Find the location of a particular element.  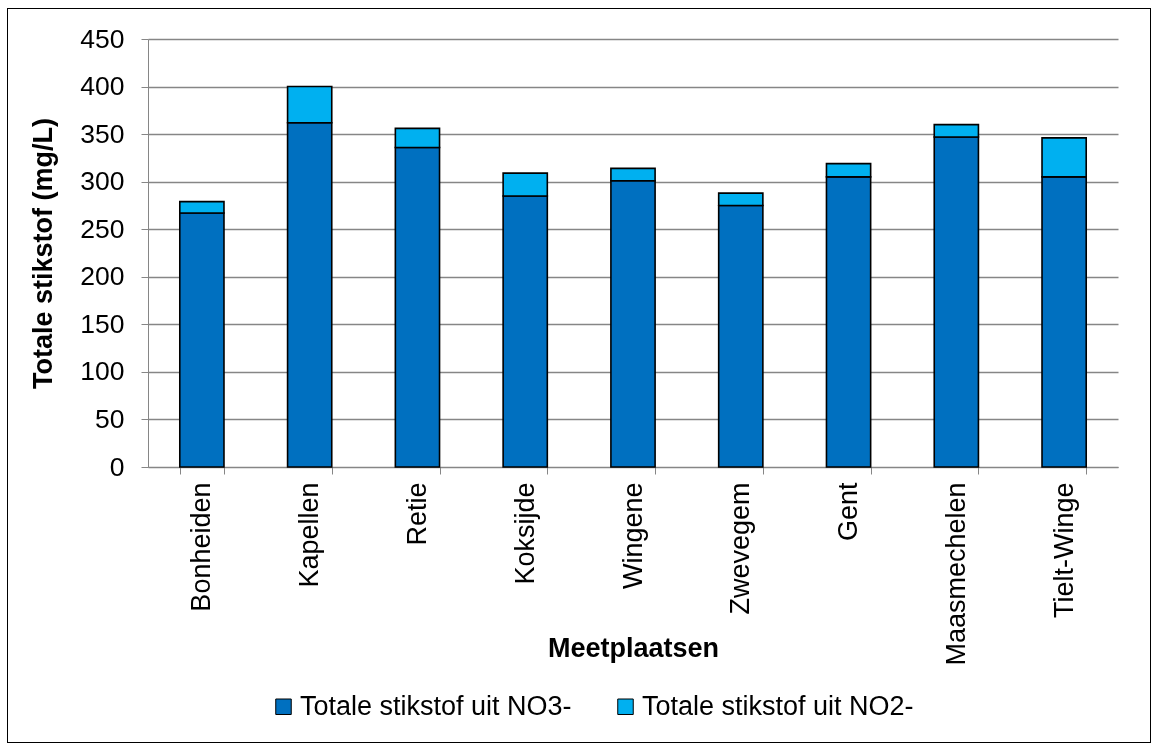

x-tick-label: Maasmechelen is located at coordinates (955, 574).